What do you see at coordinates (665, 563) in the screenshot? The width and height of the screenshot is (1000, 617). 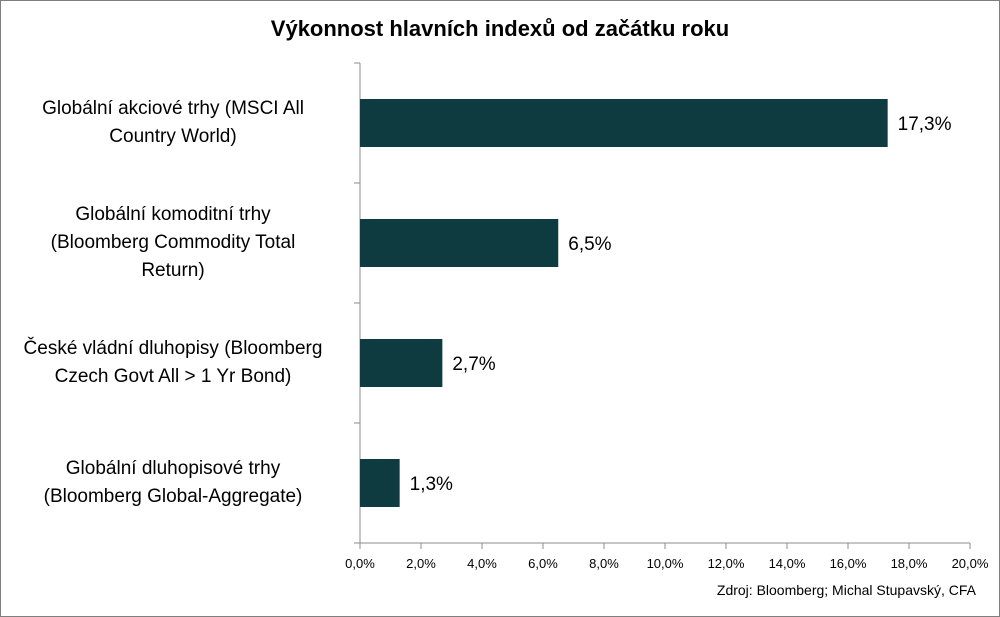 I see `x-tick-label: 10,0%` at bounding box center [665, 563].